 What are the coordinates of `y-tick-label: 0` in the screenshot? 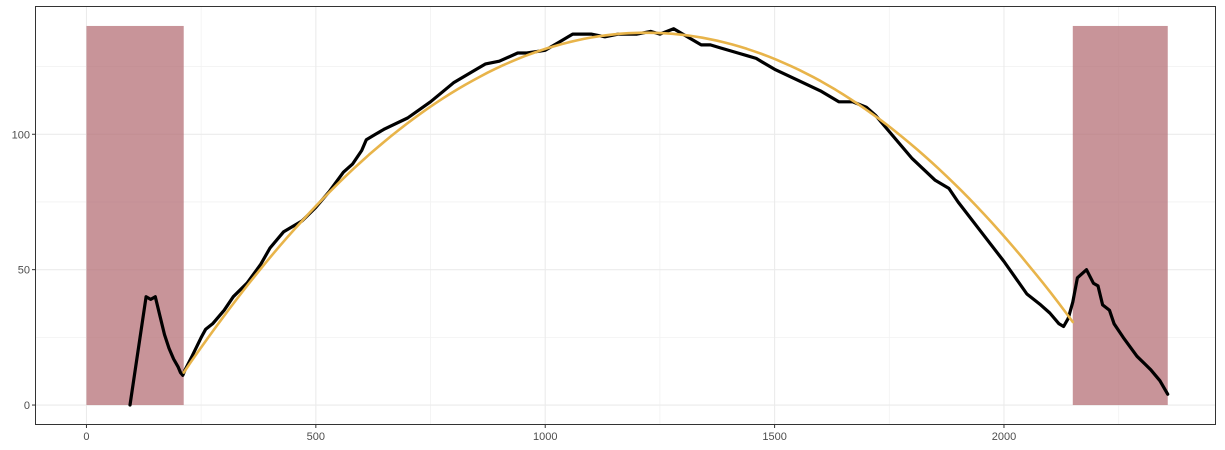 It's located at (27, 406).